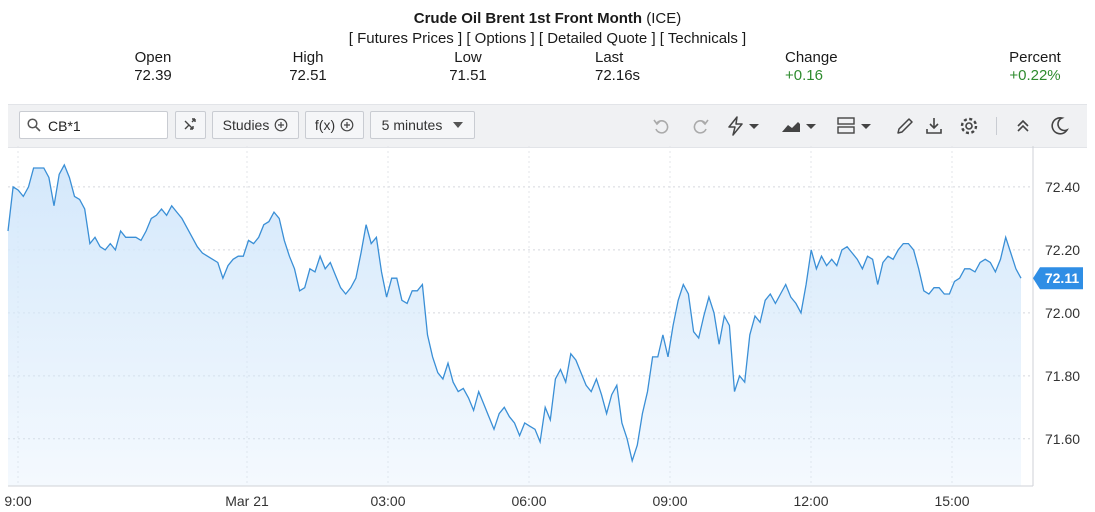 This screenshot has width=1095, height=512. Describe the element at coordinates (810, 501) in the screenshot. I see `x-tick-label: 12:00` at that location.